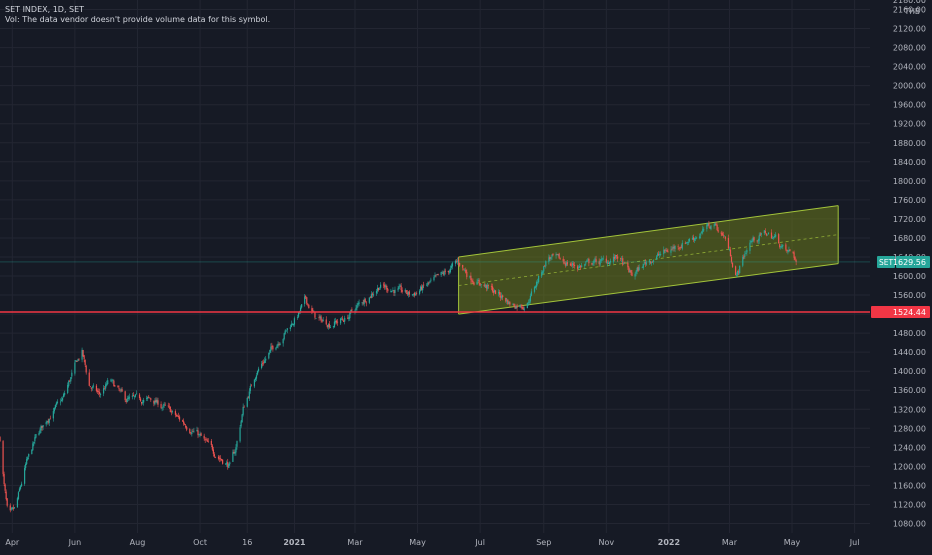  Describe the element at coordinates (45, 9) in the screenshot. I see `symbol-legend: SET INDEX, 1D, SET` at that location.